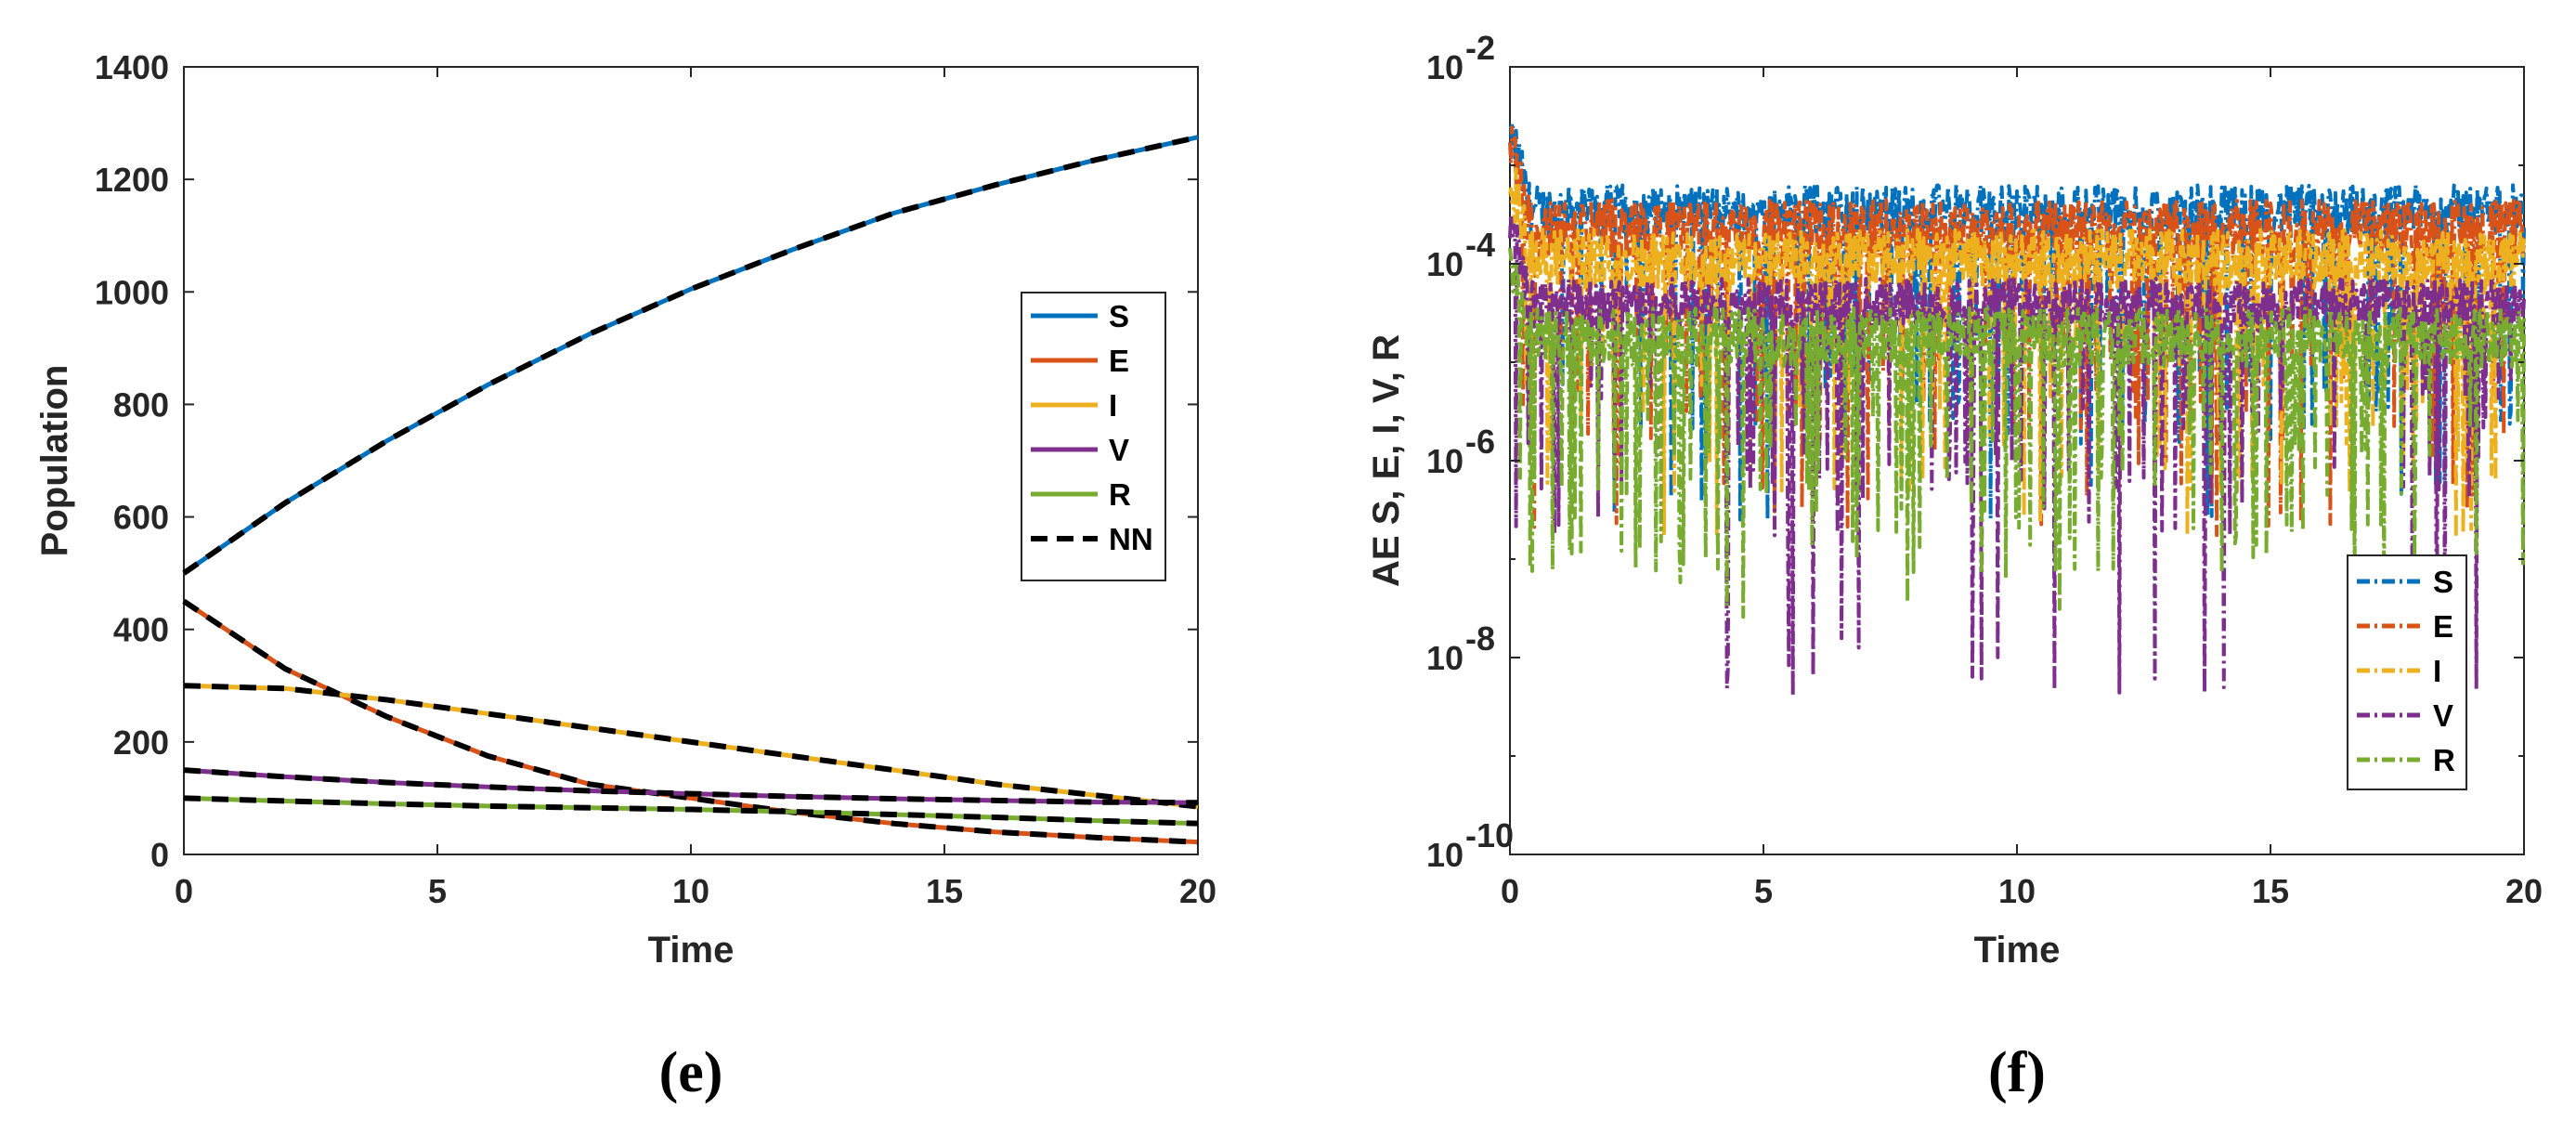 The image size is (2576, 1134). Describe the element at coordinates (691, 1072) in the screenshot. I see `caption-e: (e)` at that location.